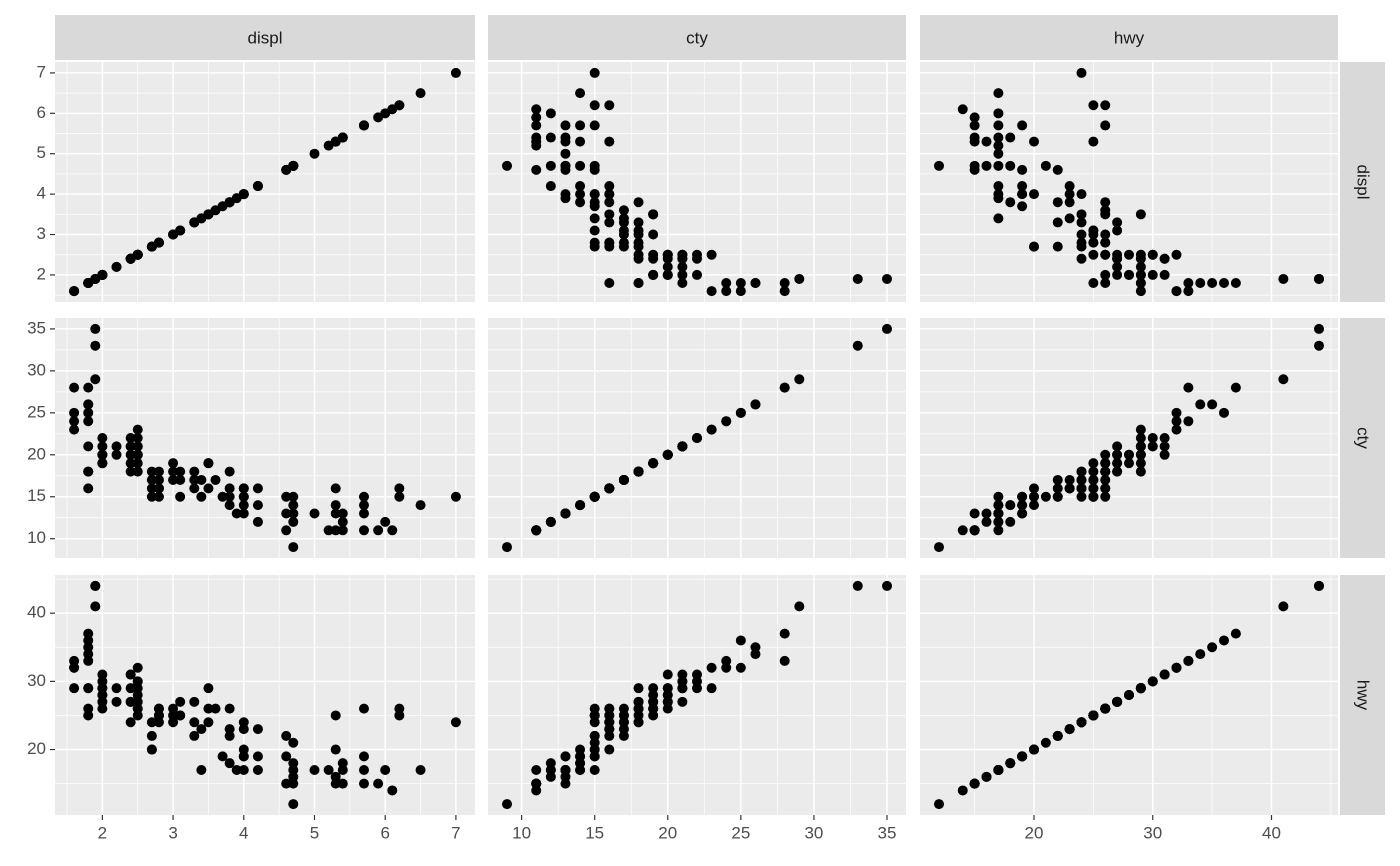  Describe the element at coordinates (36, 411) in the screenshot. I see `y-tick-label: 25` at that location.